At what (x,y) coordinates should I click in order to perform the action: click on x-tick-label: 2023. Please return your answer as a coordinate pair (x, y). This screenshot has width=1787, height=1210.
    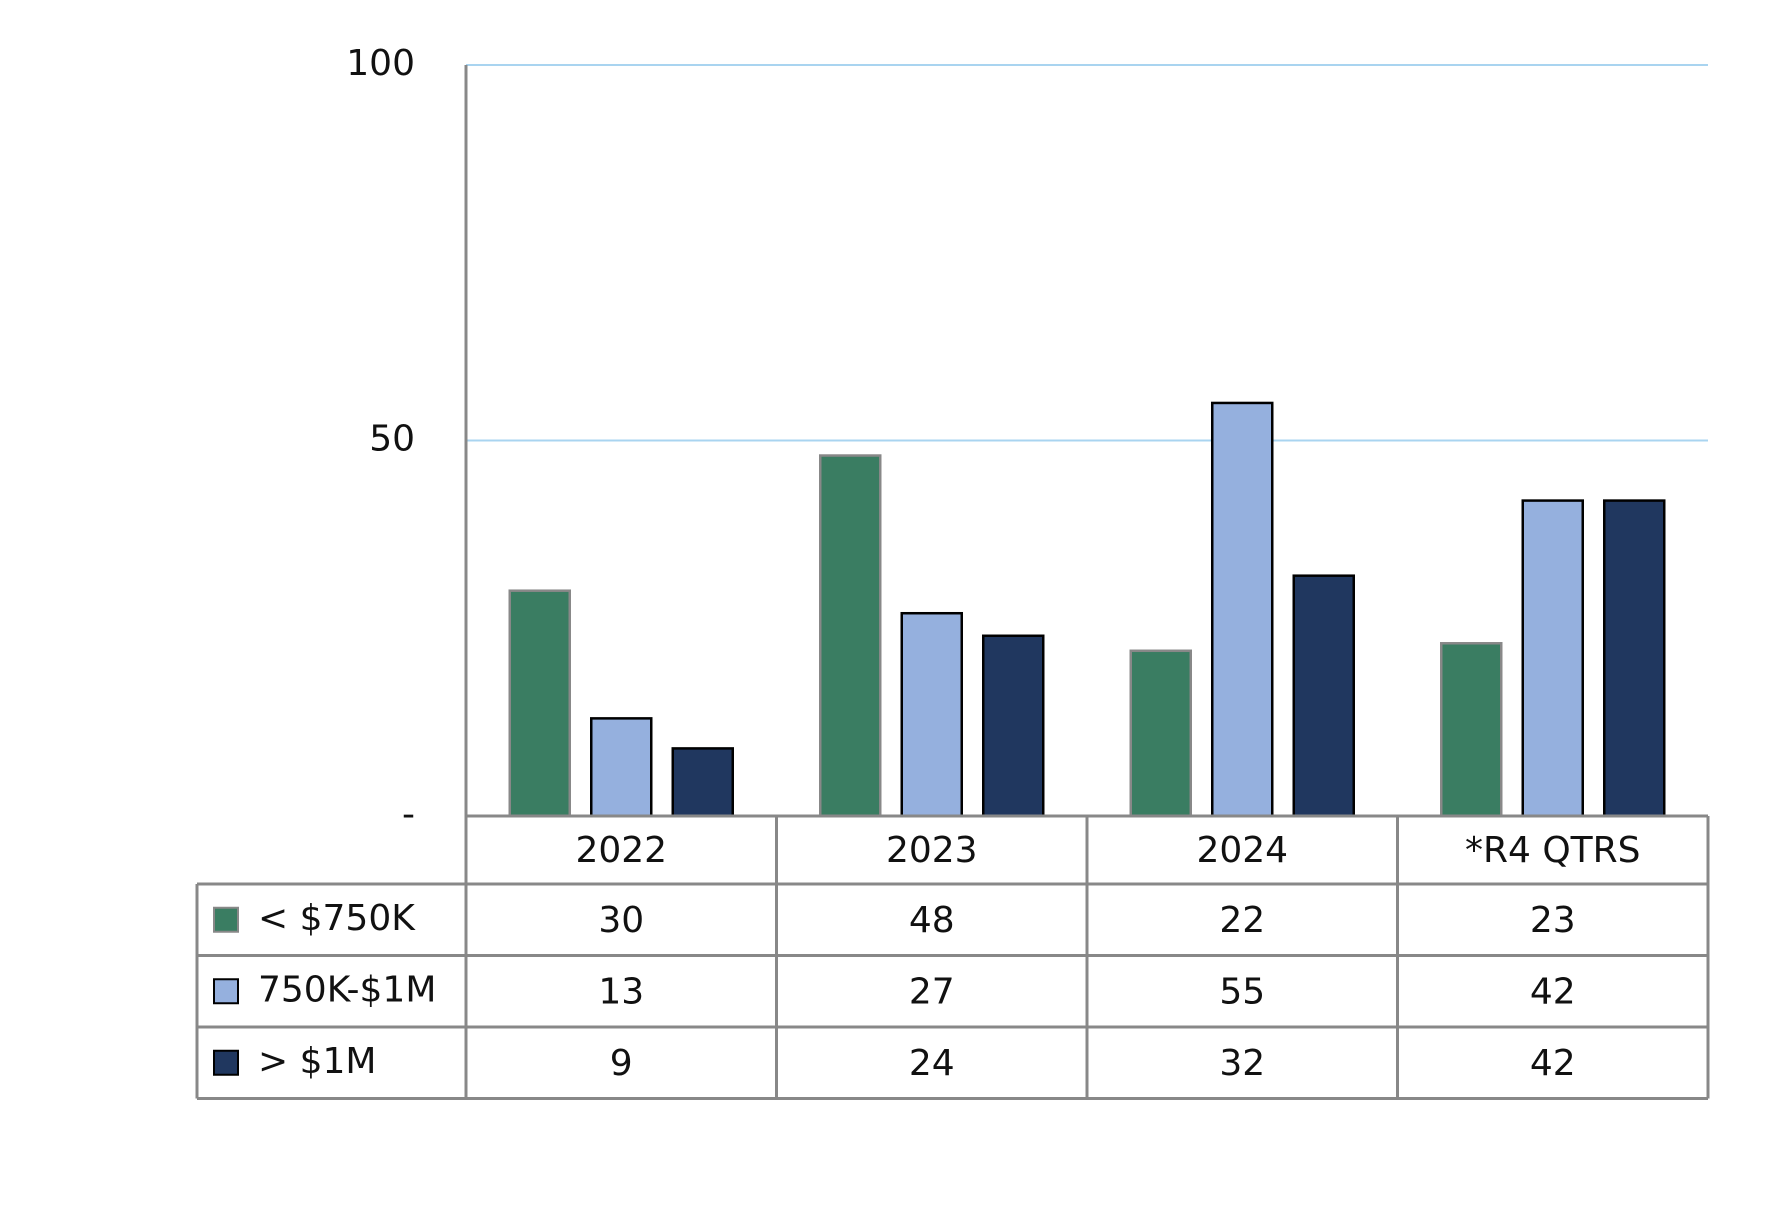
    Looking at the image, I should click on (932, 850).